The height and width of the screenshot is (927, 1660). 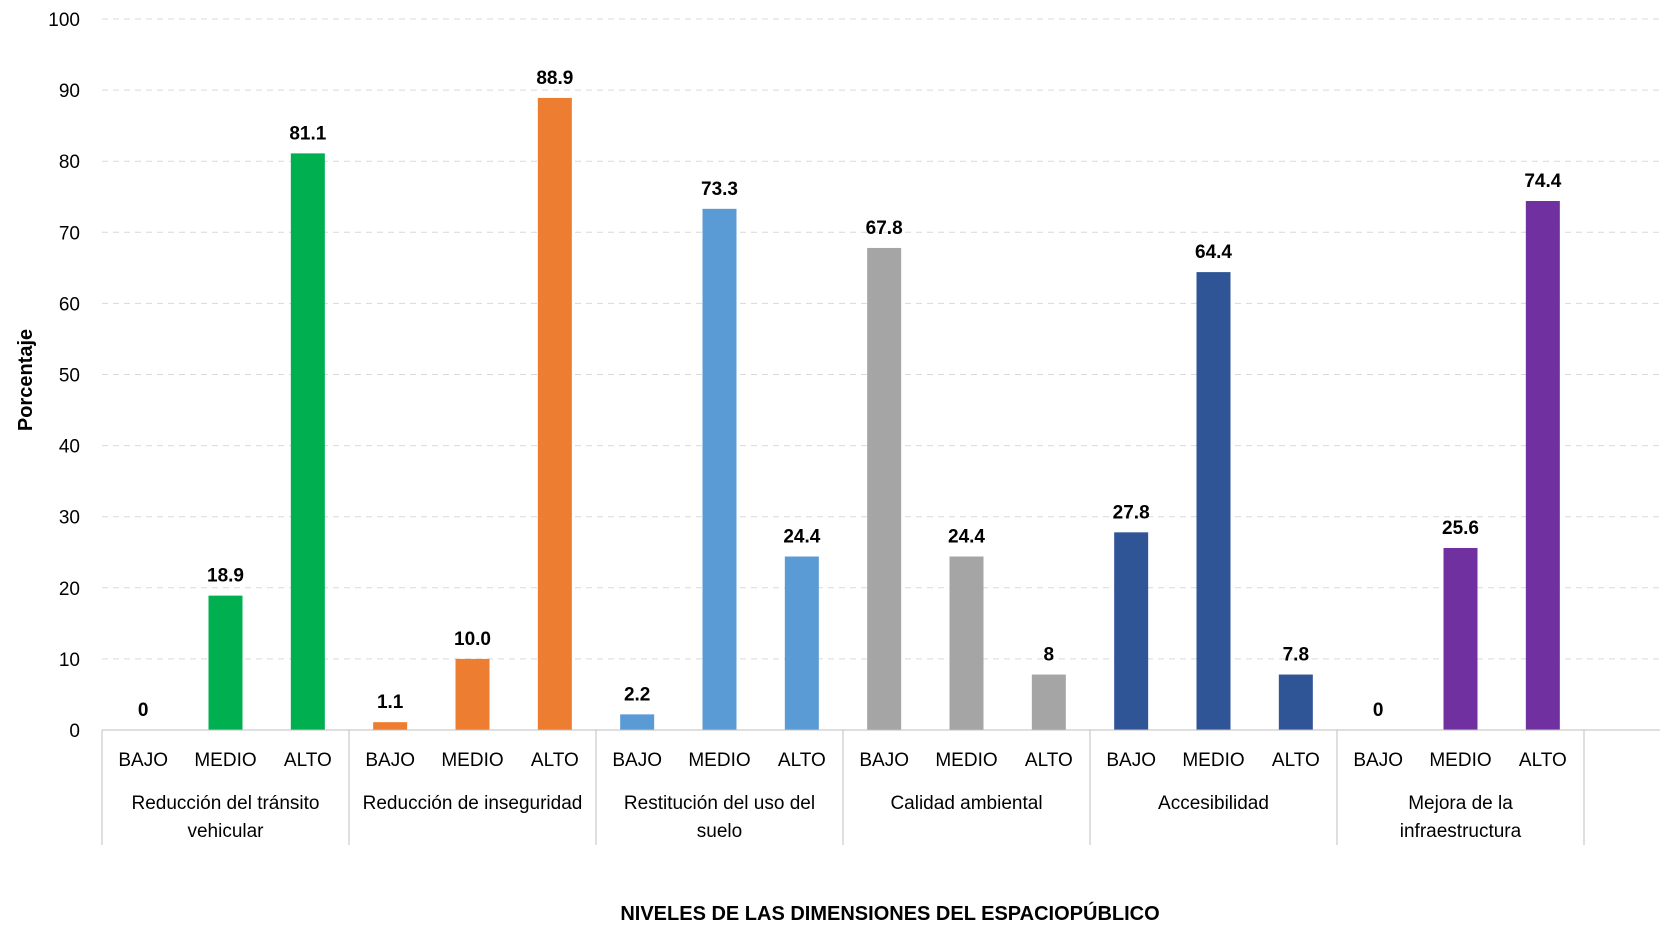 What do you see at coordinates (69, 660) in the screenshot?
I see `y-tick-label: 10` at bounding box center [69, 660].